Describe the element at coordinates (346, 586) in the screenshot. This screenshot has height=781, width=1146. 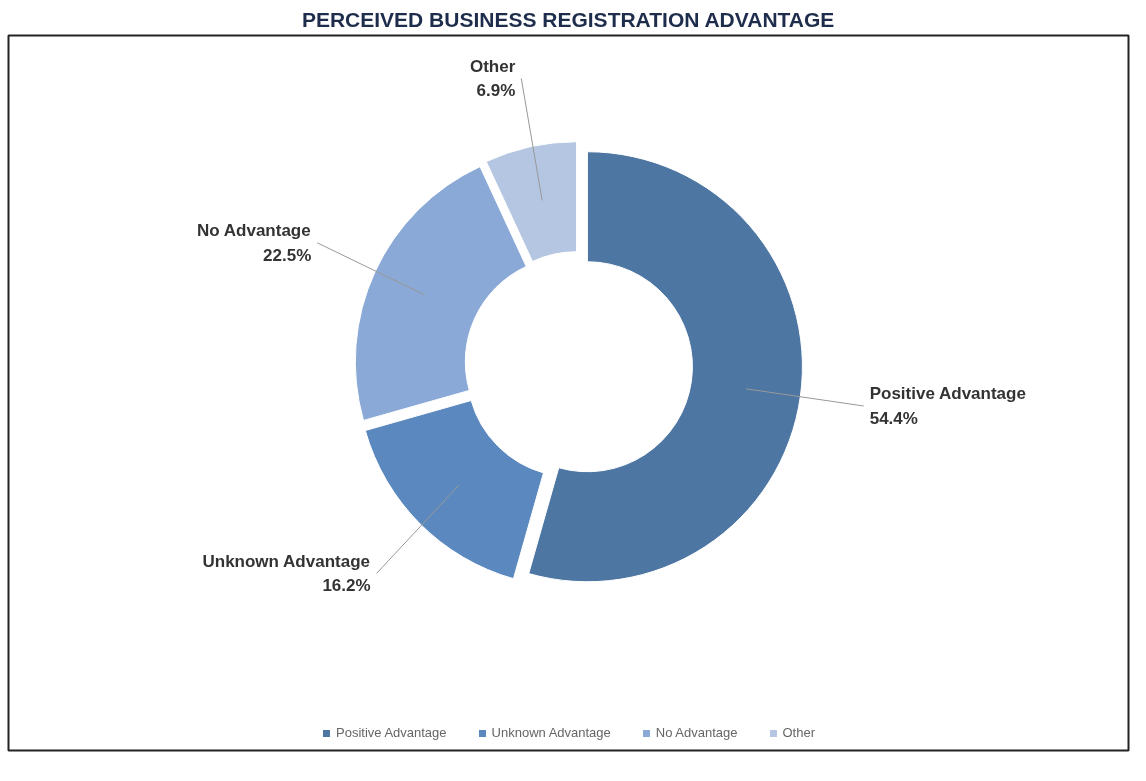
I see `data-label: 16.2%` at that location.